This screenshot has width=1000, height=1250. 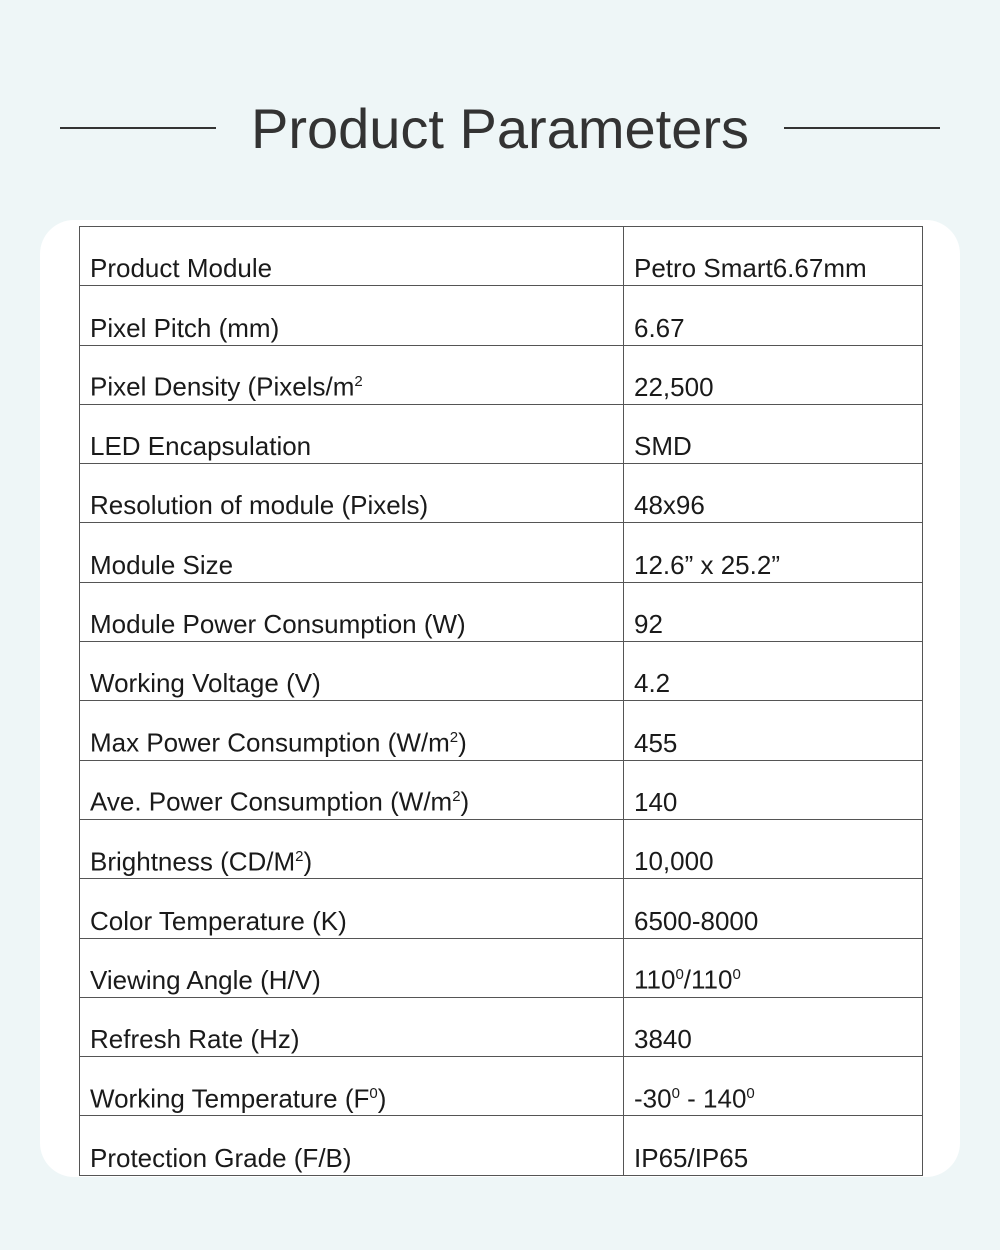 I want to click on table-row: Pixel Density (Pixels/m2 22,500, so click(x=501, y=374).